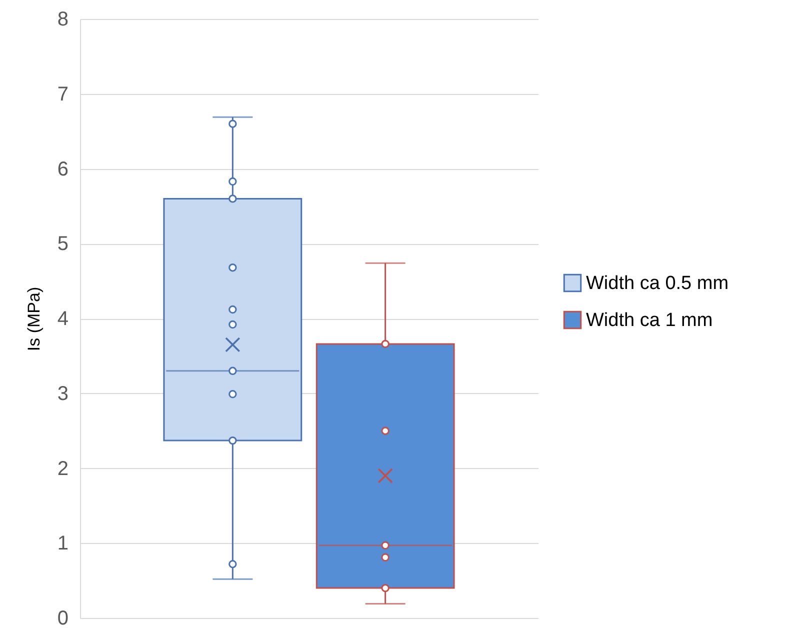  What do you see at coordinates (62, 469) in the screenshot?
I see `y-tick-label: 2` at bounding box center [62, 469].